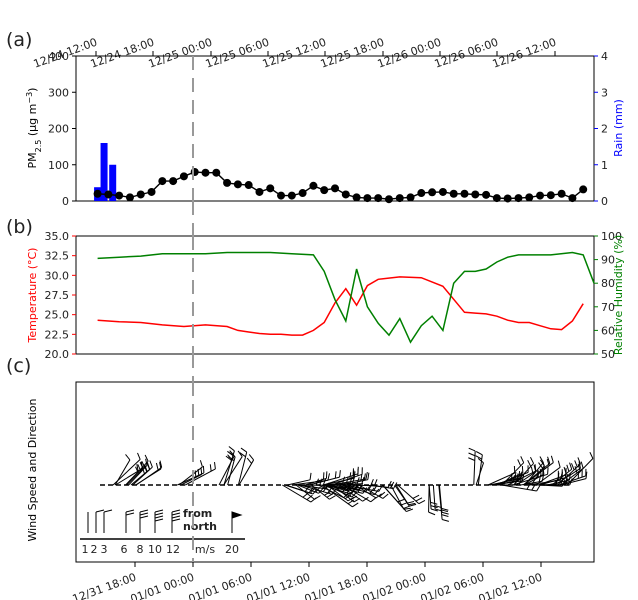 Image resolution: width=638 pixels, height=600 pixels. I want to click on pm25-axis-label-close: ), so click(32, 90).